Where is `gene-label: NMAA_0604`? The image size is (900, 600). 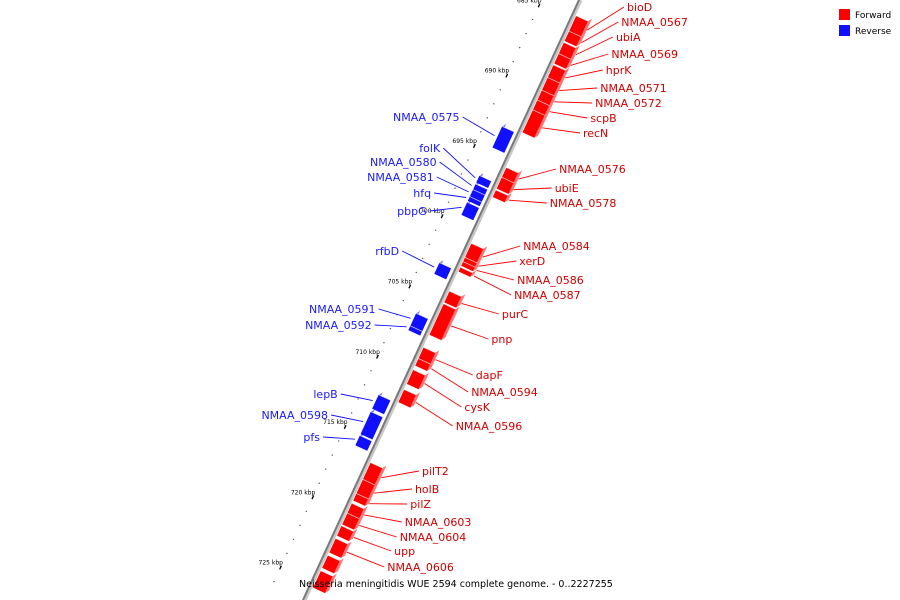
gene-label: NMAA_0604 is located at coordinates (433, 537).